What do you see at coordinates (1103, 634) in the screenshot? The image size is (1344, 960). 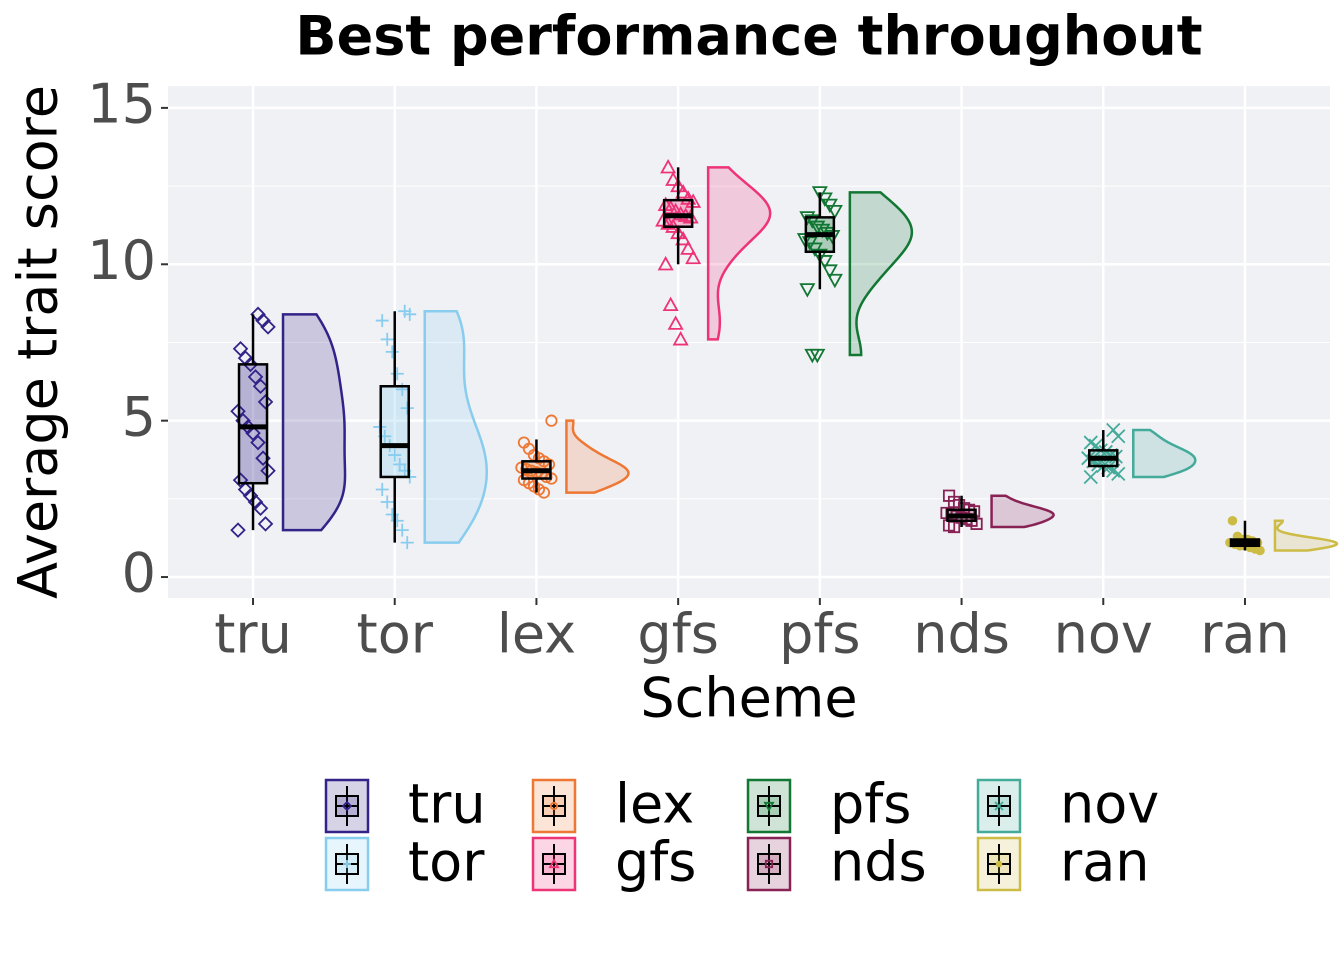 I see `x-tick-label: nov` at bounding box center [1103, 634].